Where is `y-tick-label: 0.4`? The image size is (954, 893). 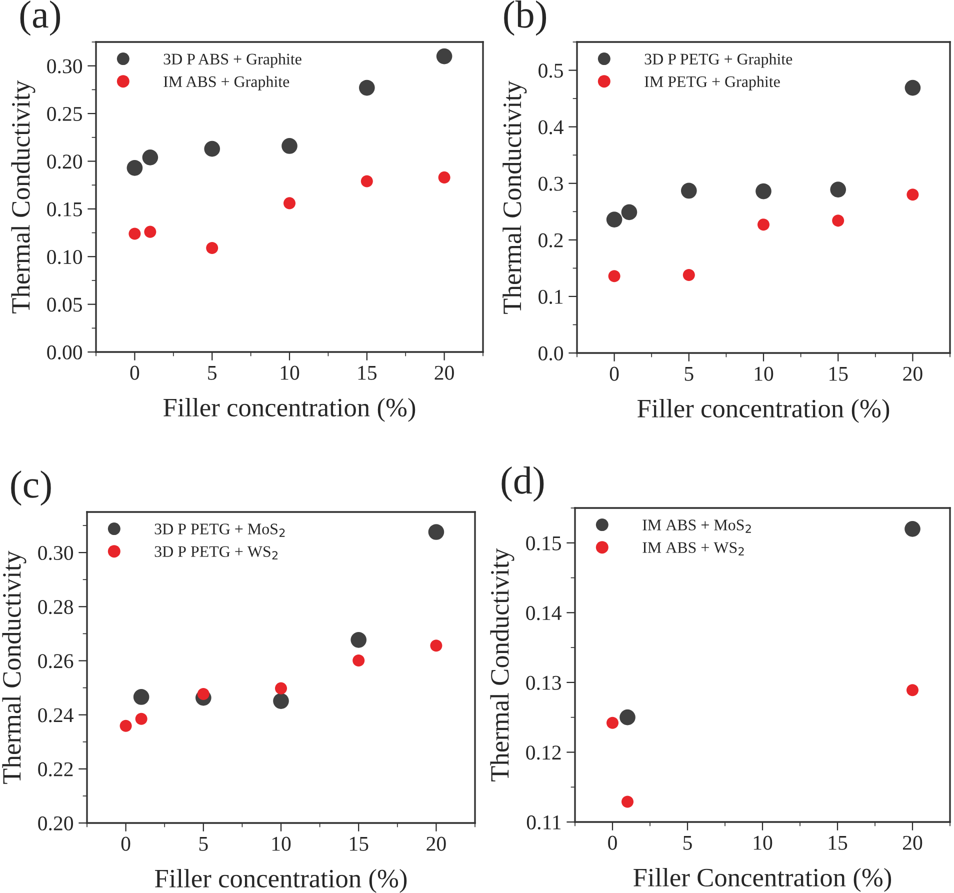
y-tick-label: 0.4 is located at coordinates (551, 127).